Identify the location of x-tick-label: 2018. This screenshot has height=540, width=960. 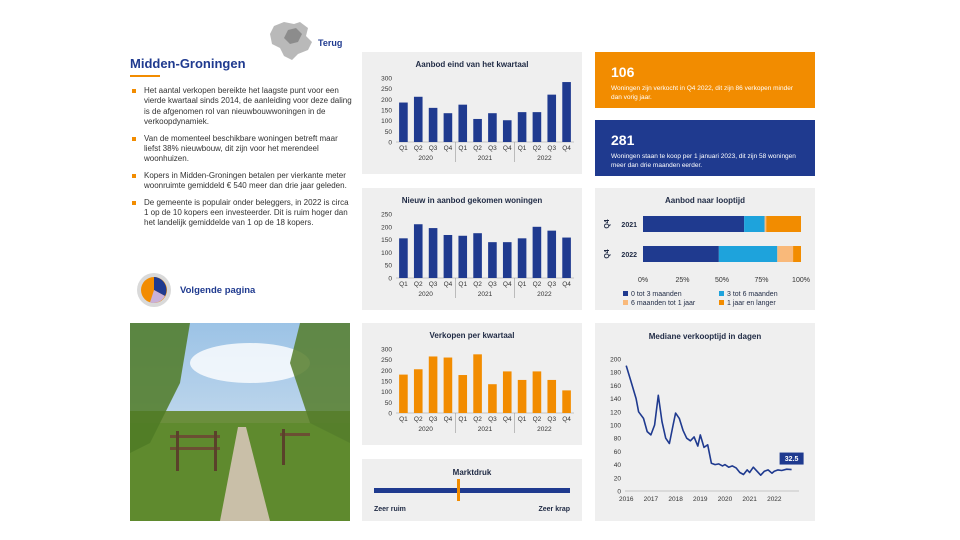
(675, 499).